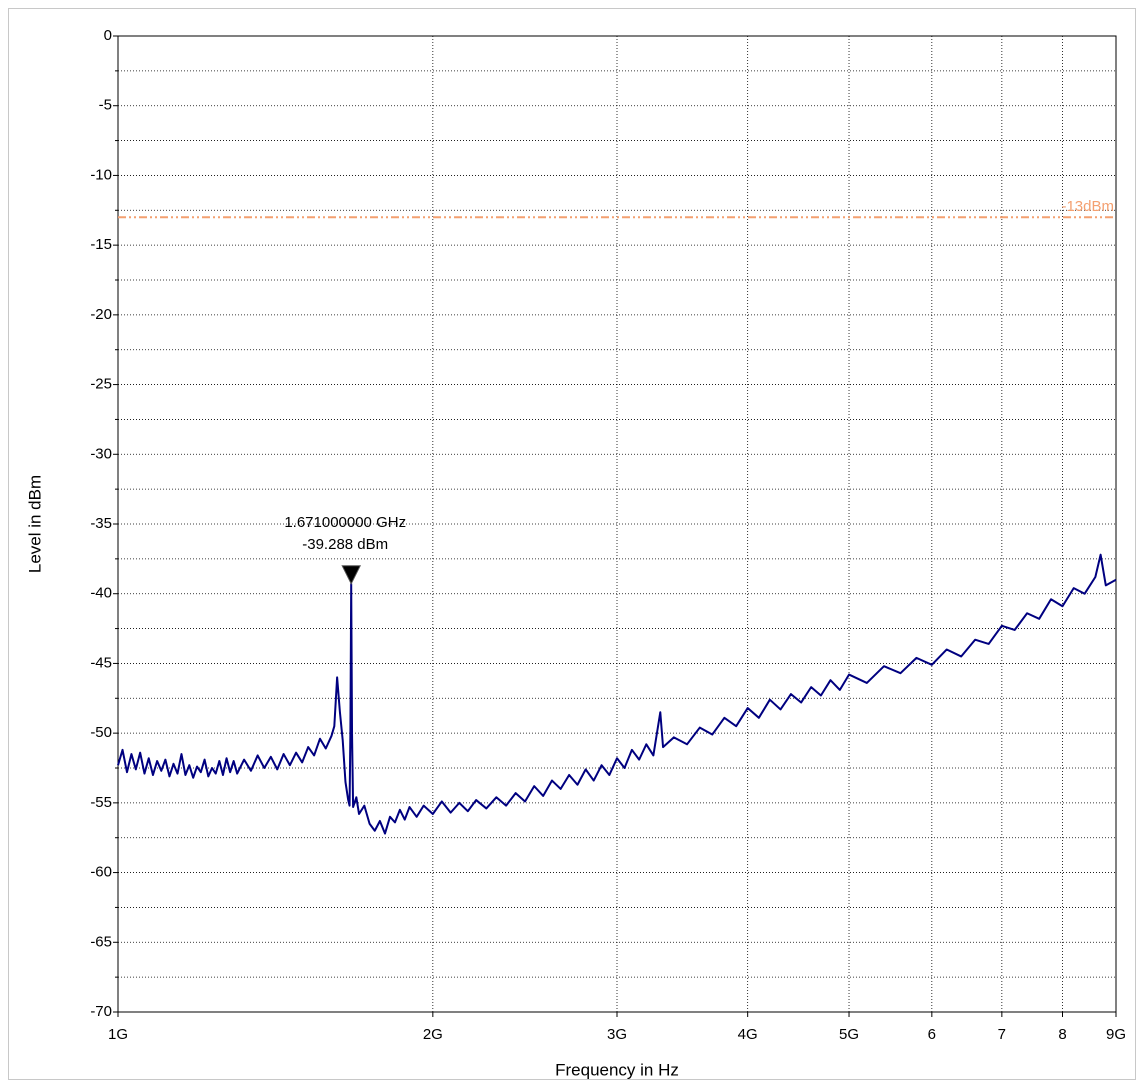  I want to click on x-tick-label: 3G, so click(617, 1034).